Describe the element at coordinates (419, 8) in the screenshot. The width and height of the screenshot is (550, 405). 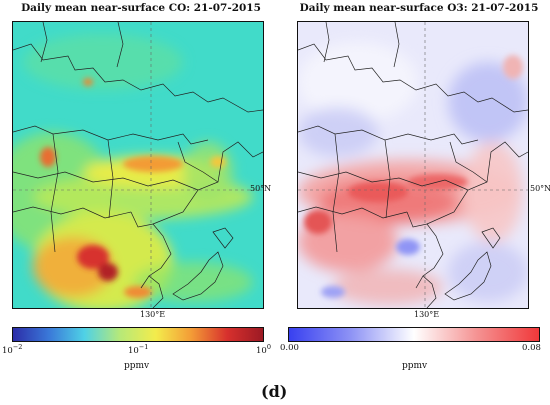
I see `o3-map-title: Daily mean near-surface O3: 21-07-2015` at that location.